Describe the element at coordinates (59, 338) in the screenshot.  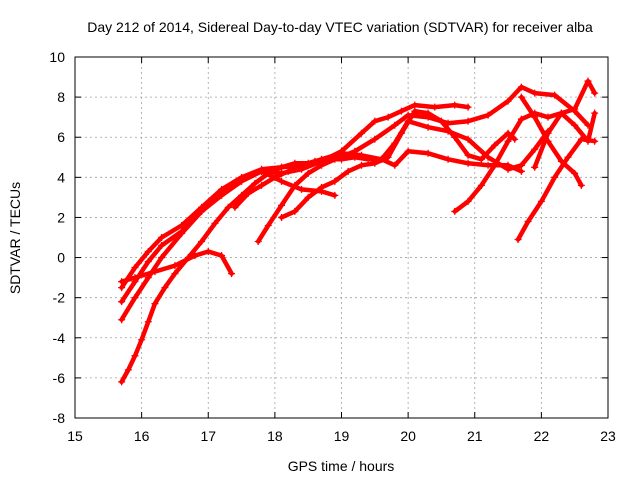
I see `y-tick-label: -4` at that location.